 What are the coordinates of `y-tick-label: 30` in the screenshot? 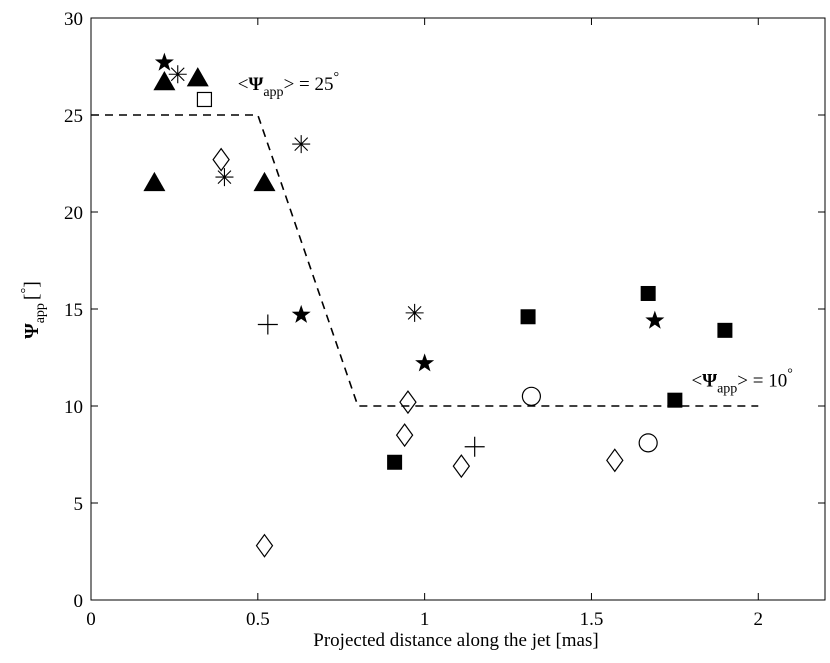 It's located at (73, 19).